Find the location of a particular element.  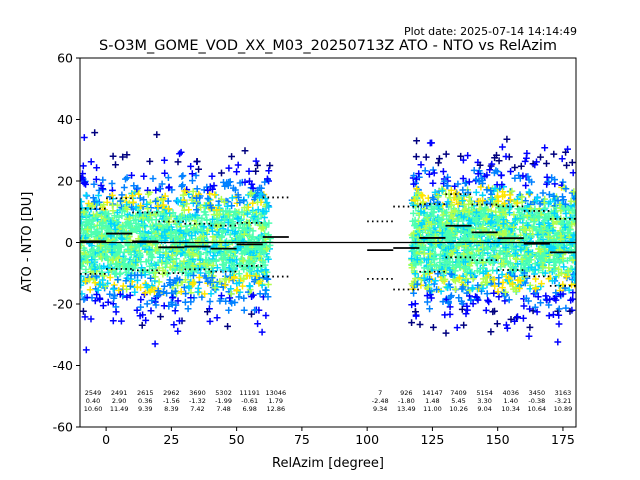

y-tick-label: -40 is located at coordinates (63, 365).